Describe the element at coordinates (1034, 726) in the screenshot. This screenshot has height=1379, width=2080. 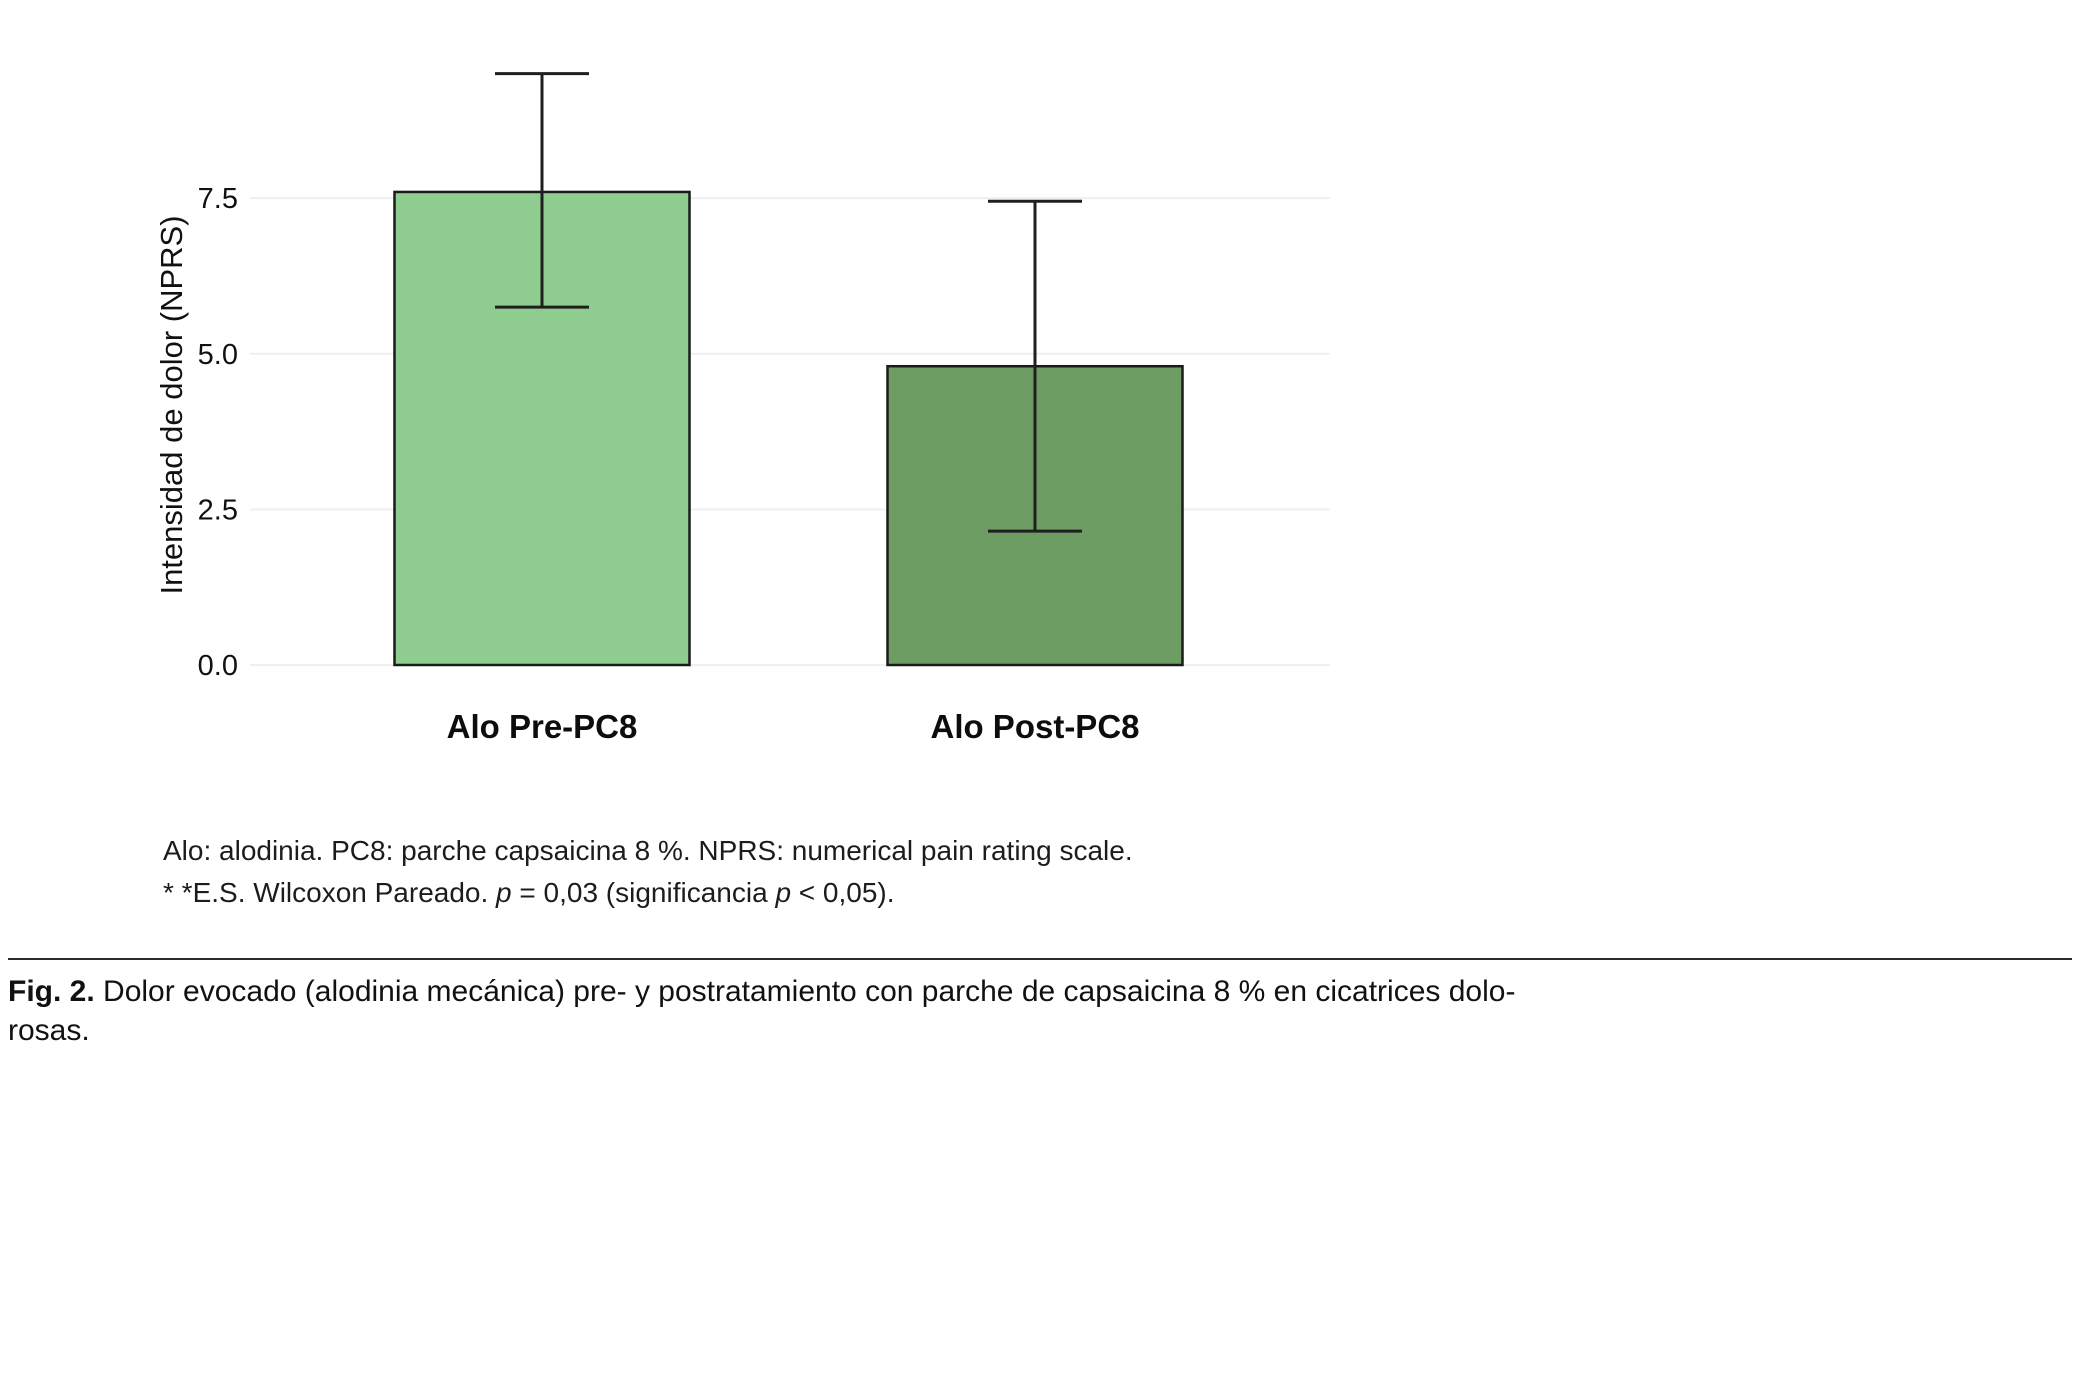
I see `x-category-label-2: Alo Post-PC8` at that location.